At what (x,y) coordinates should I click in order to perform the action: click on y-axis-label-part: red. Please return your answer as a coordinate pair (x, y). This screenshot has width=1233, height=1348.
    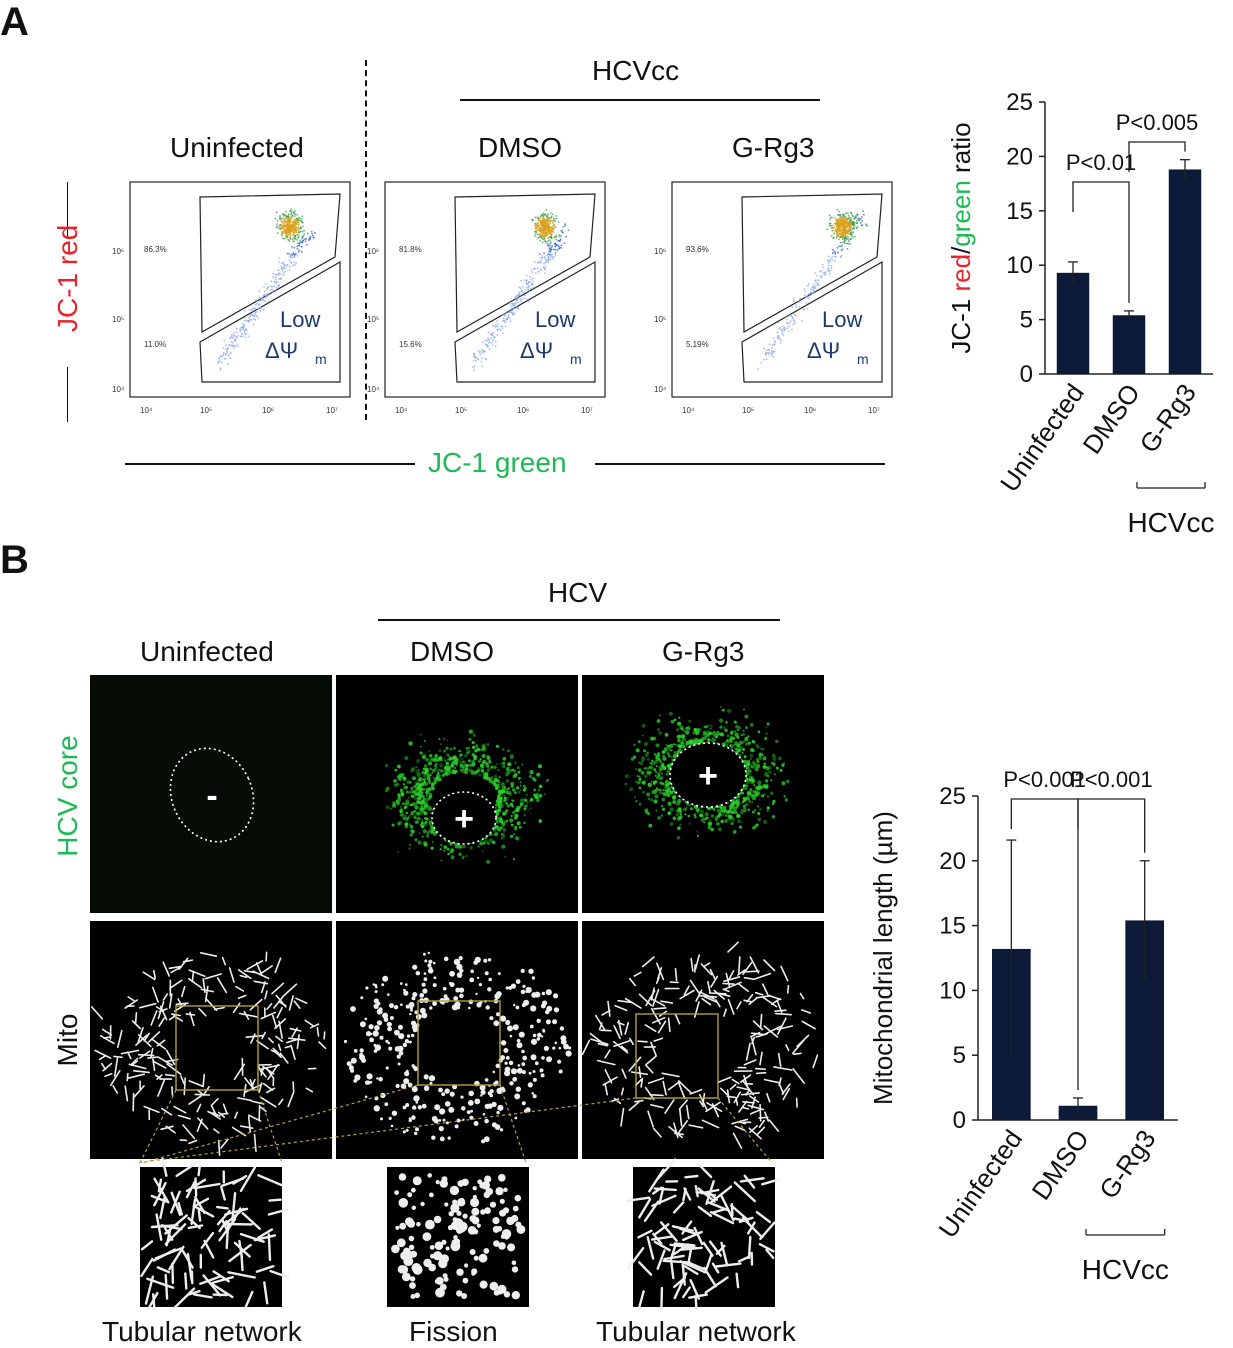
    Looking at the image, I should click on (961, 273).